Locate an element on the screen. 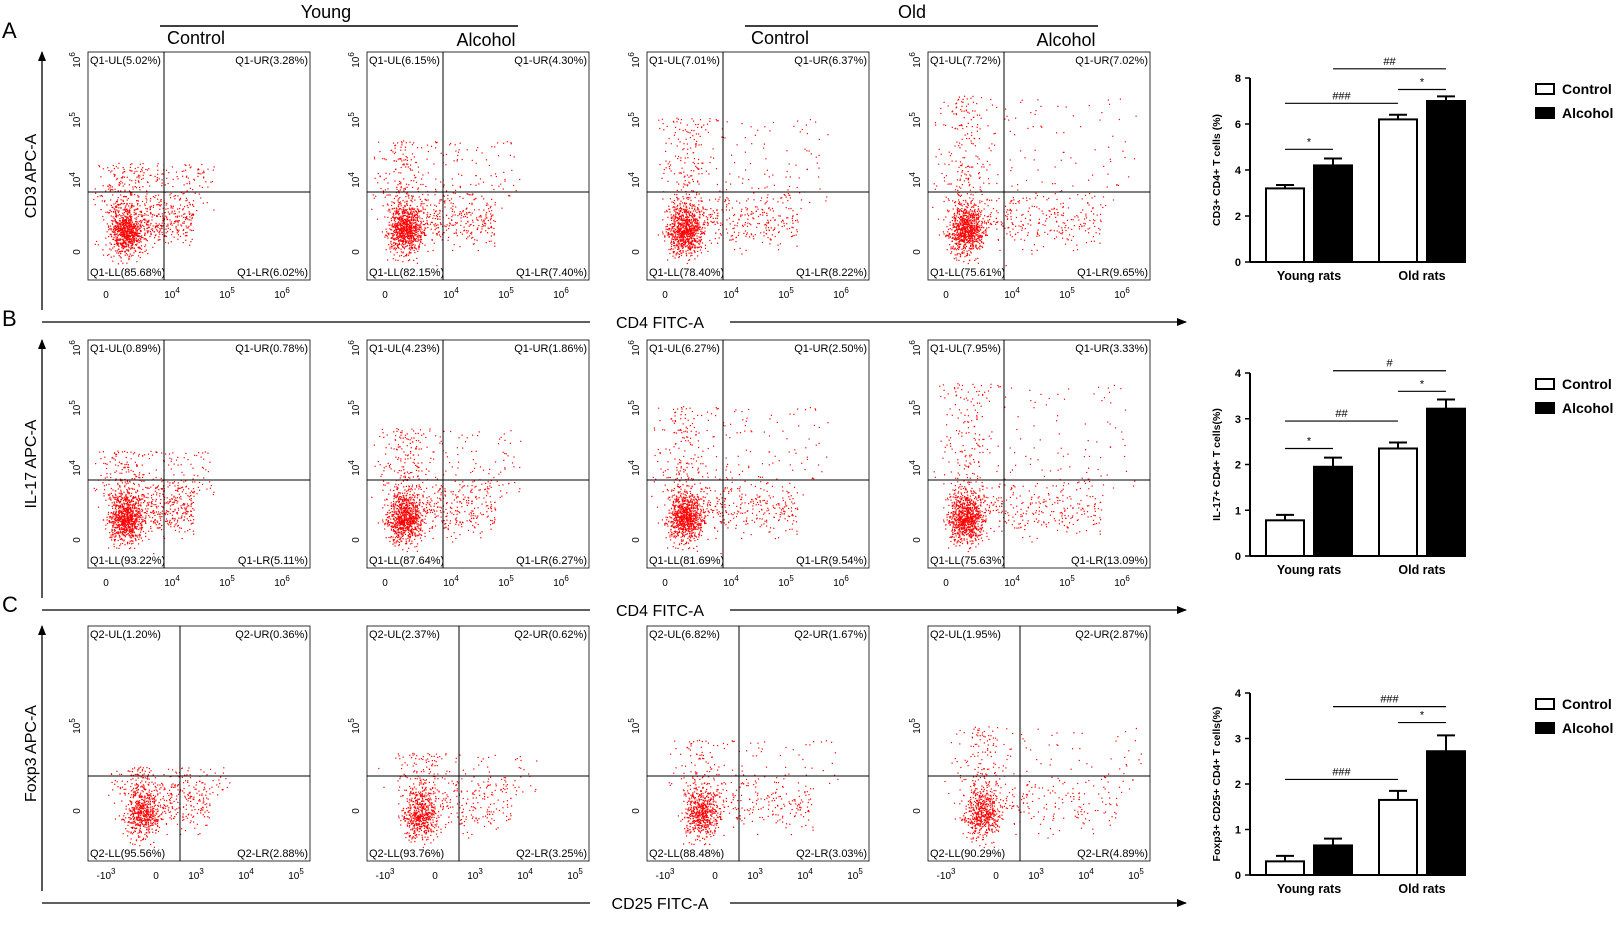 Image resolution: width=1616 pixels, height=948 pixels. y-tick-label: 10⁴ is located at coordinates (75, 468).